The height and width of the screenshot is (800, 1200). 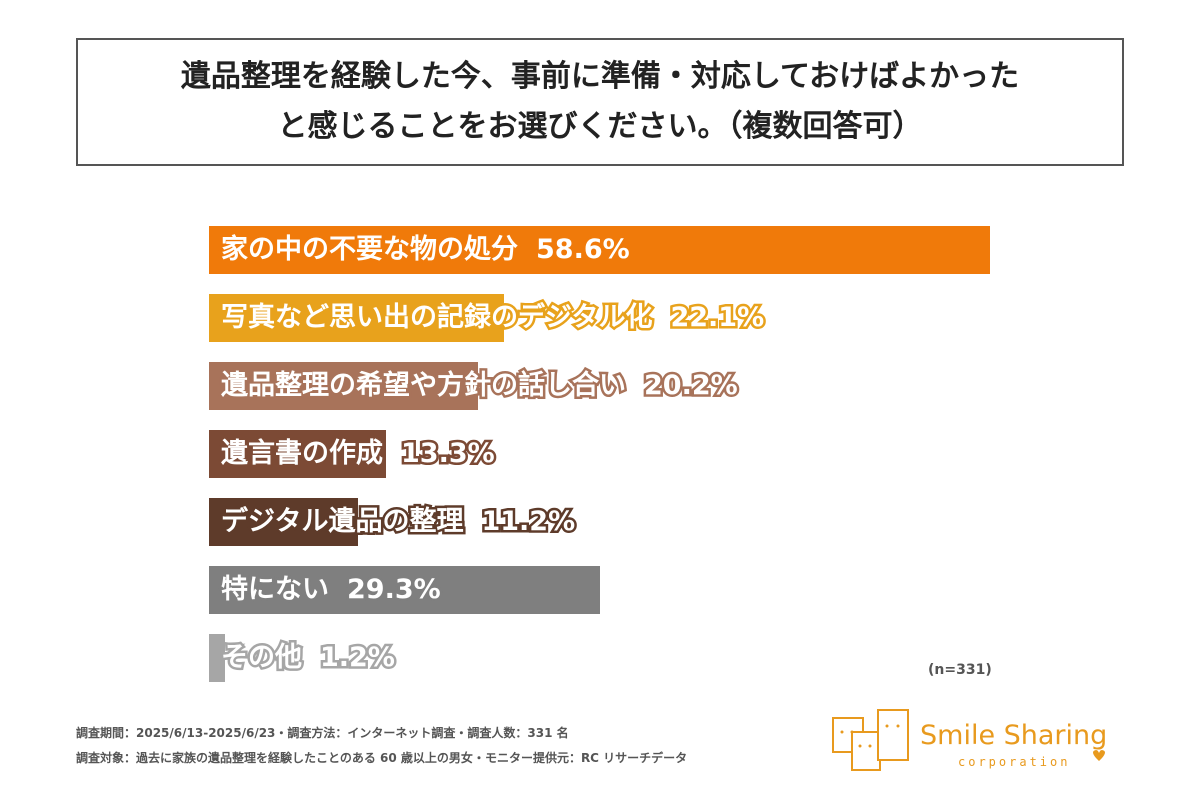 I want to click on category-label: 遺品整理の希望や方針の話し合い, so click(x=424, y=386).